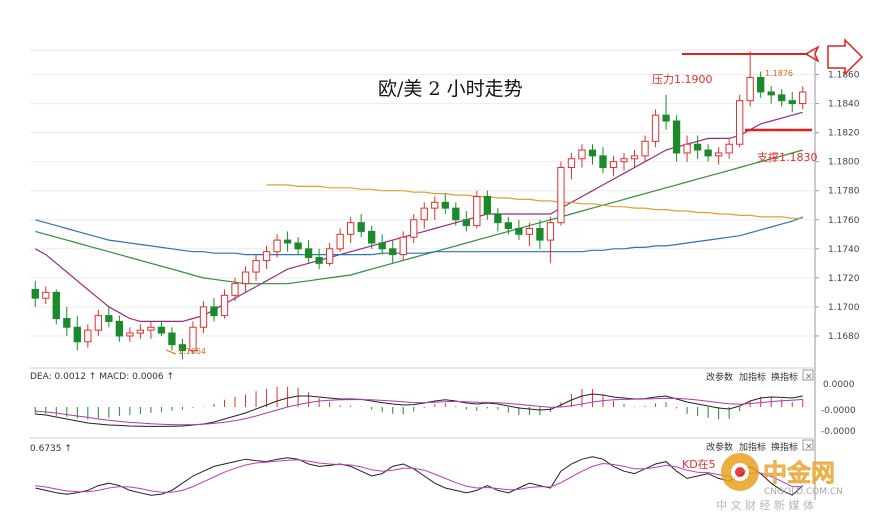 The image size is (871, 522). I want to click on macd-panel, so click(419, 406).